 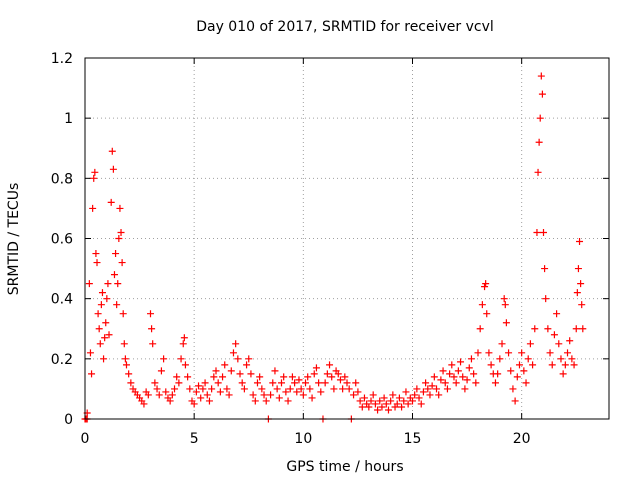 I want to click on x-axis-label: GPS time / hours, so click(x=344, y=467).